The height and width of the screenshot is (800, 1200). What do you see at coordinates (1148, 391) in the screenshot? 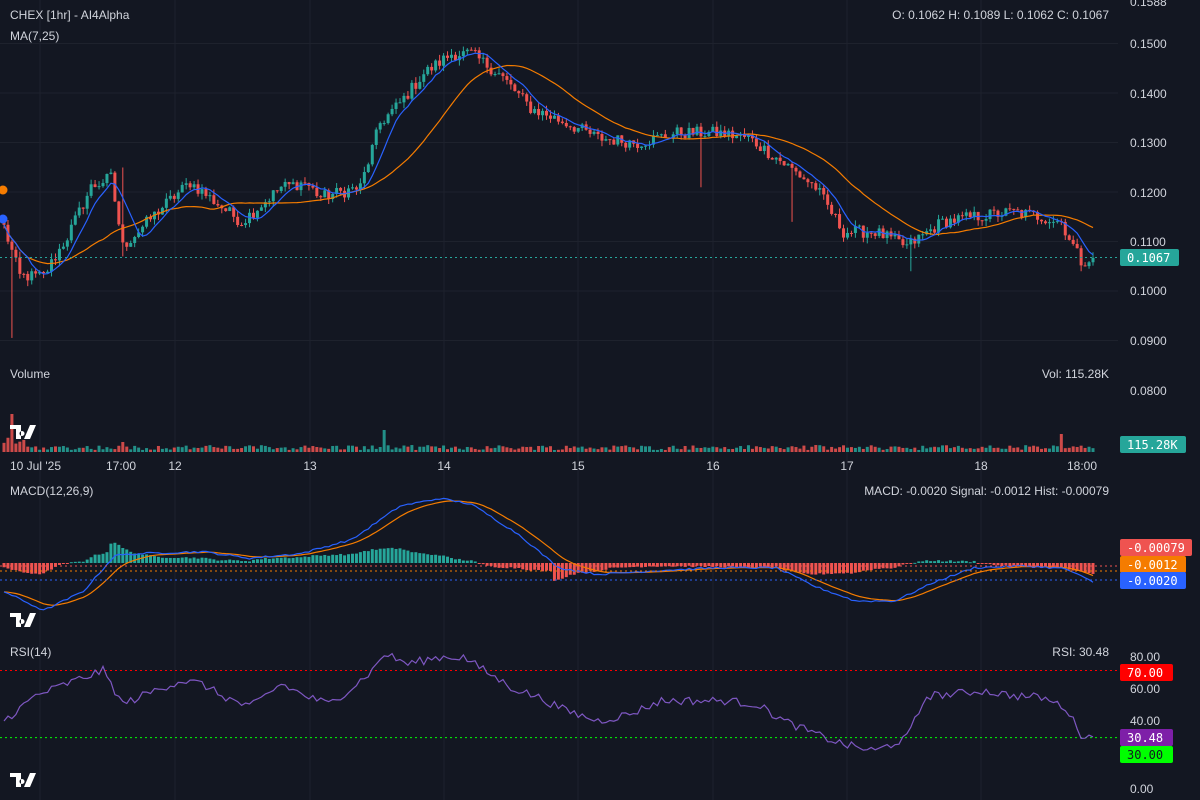
I see `price-tick: 0.0800` at bounding box center [1148, 391].